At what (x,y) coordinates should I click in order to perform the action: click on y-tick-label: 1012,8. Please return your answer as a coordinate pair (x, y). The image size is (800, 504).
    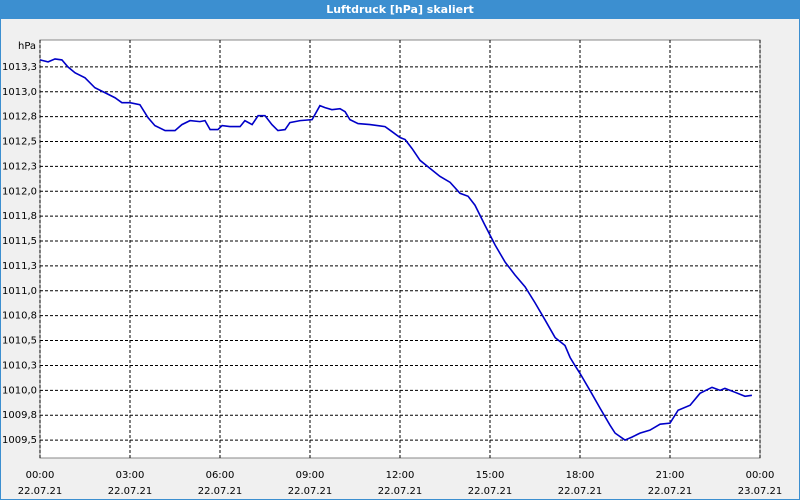
    Looking at the image, I should click on (19, 117).